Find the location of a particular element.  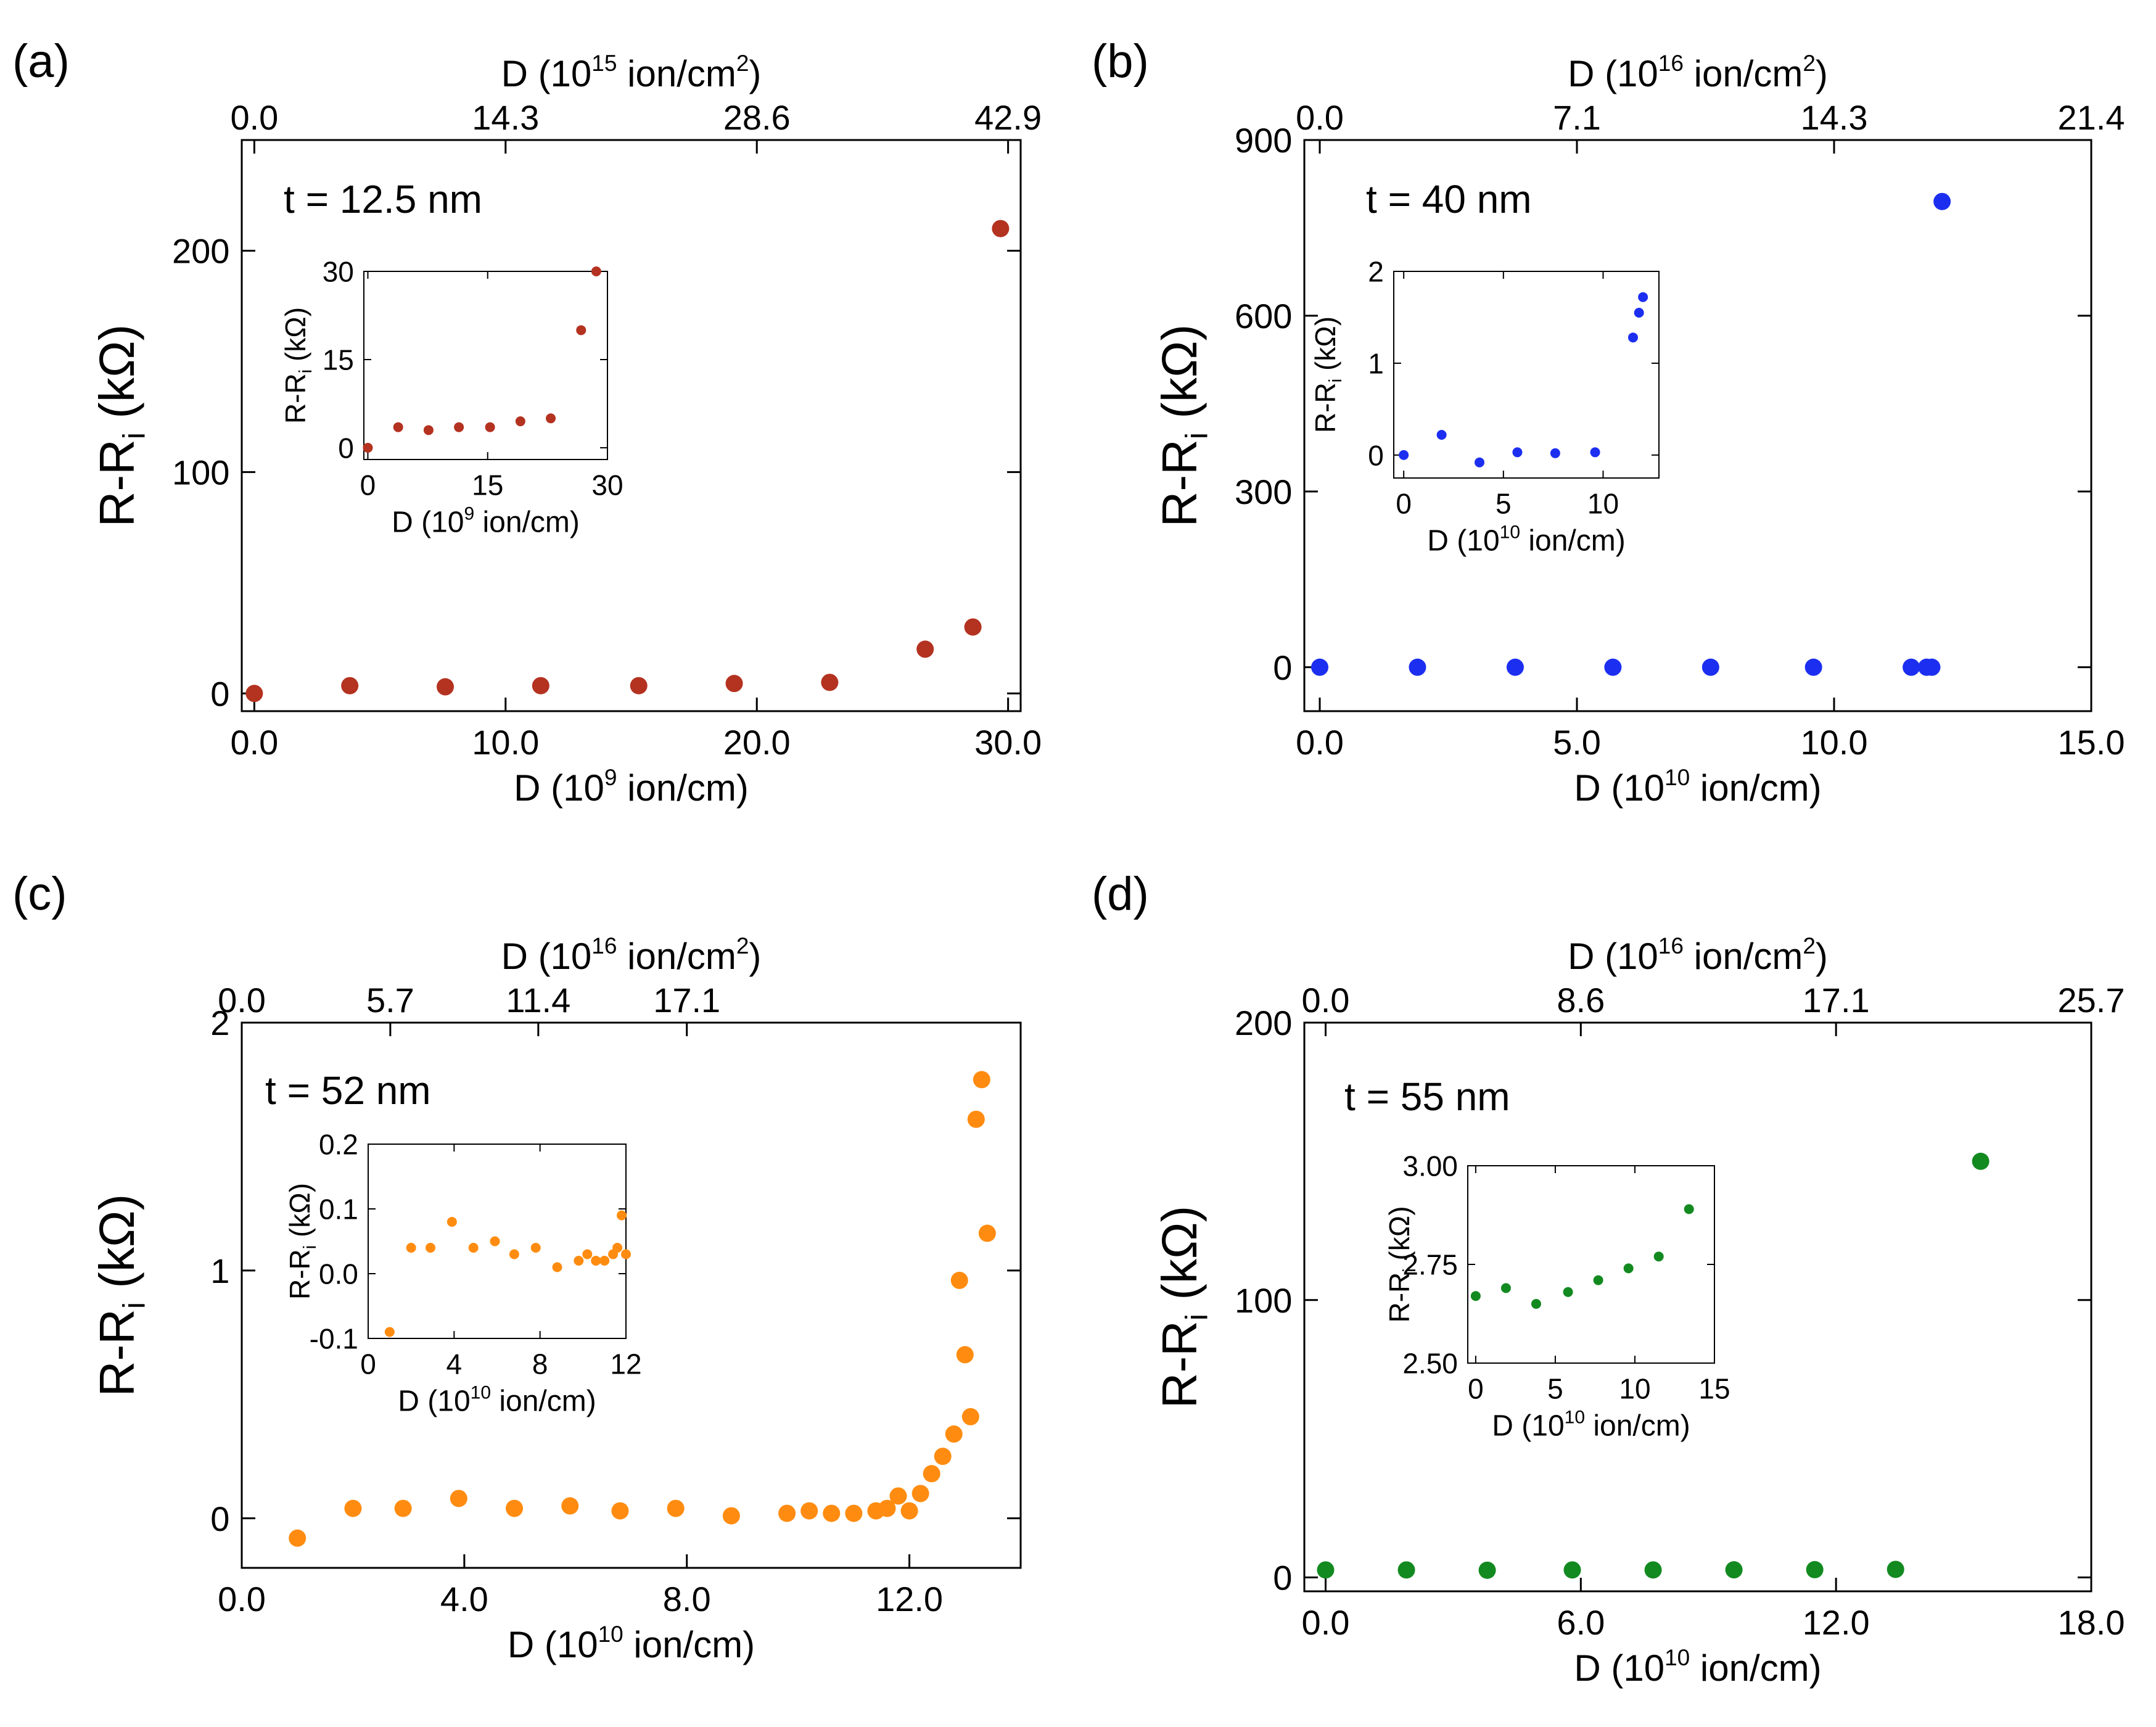

panel-c-xtick-label: 4.0 is located at coordinates (464, 1599).